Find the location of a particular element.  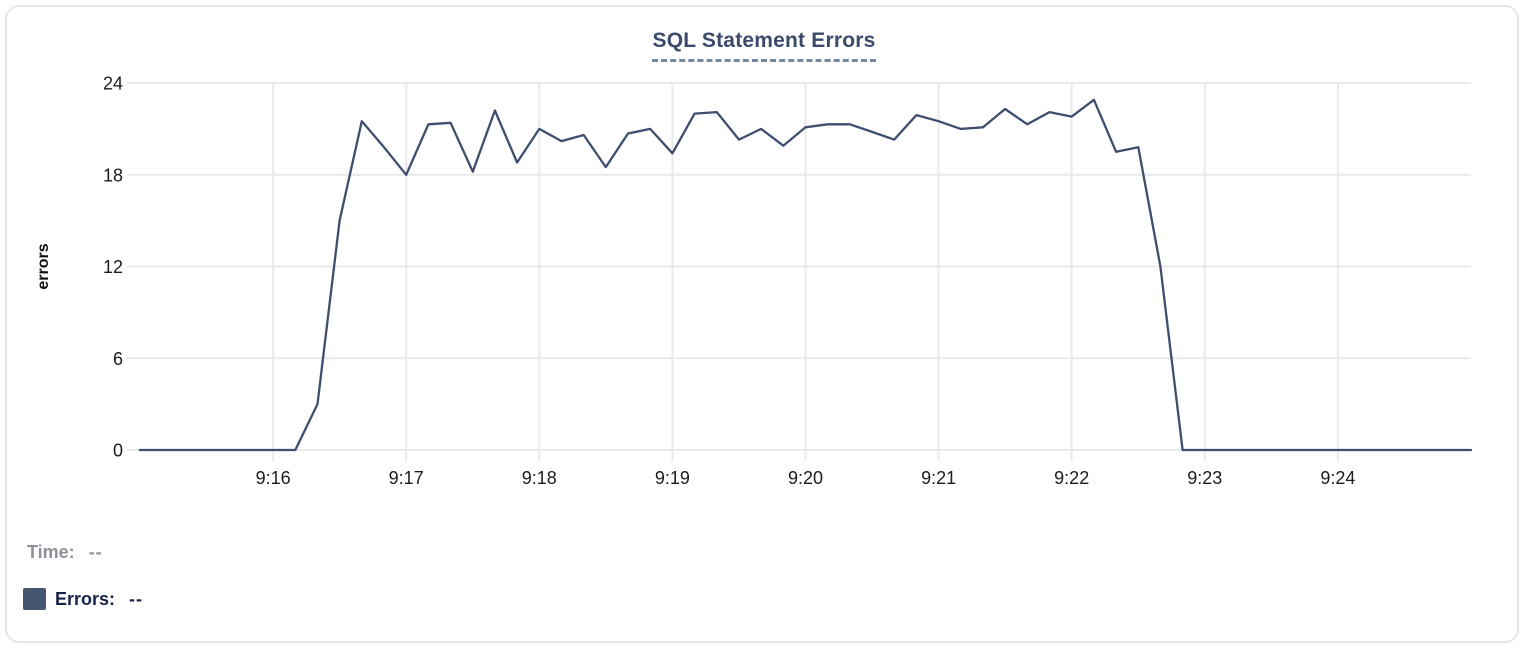

chart-title-row: SQL Statement Errors is located at coordinates (764, 45).